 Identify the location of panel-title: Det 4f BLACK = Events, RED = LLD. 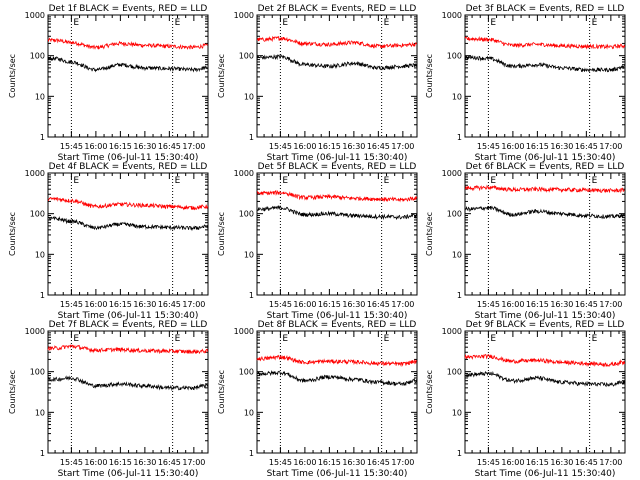
(128, 167).